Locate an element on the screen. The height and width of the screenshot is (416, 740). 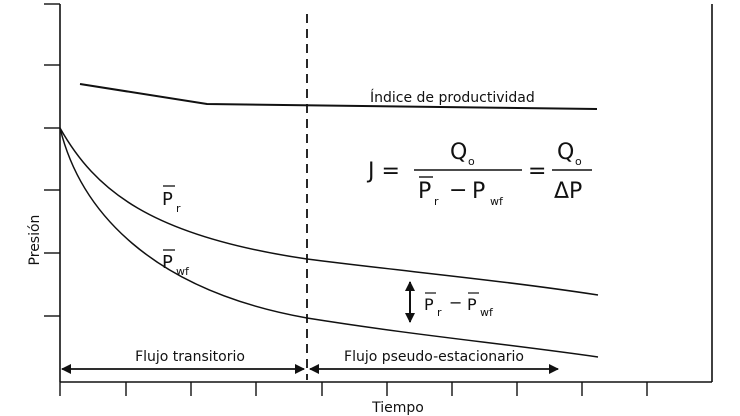
diff-minus: − is located at coordinates (455, 302).